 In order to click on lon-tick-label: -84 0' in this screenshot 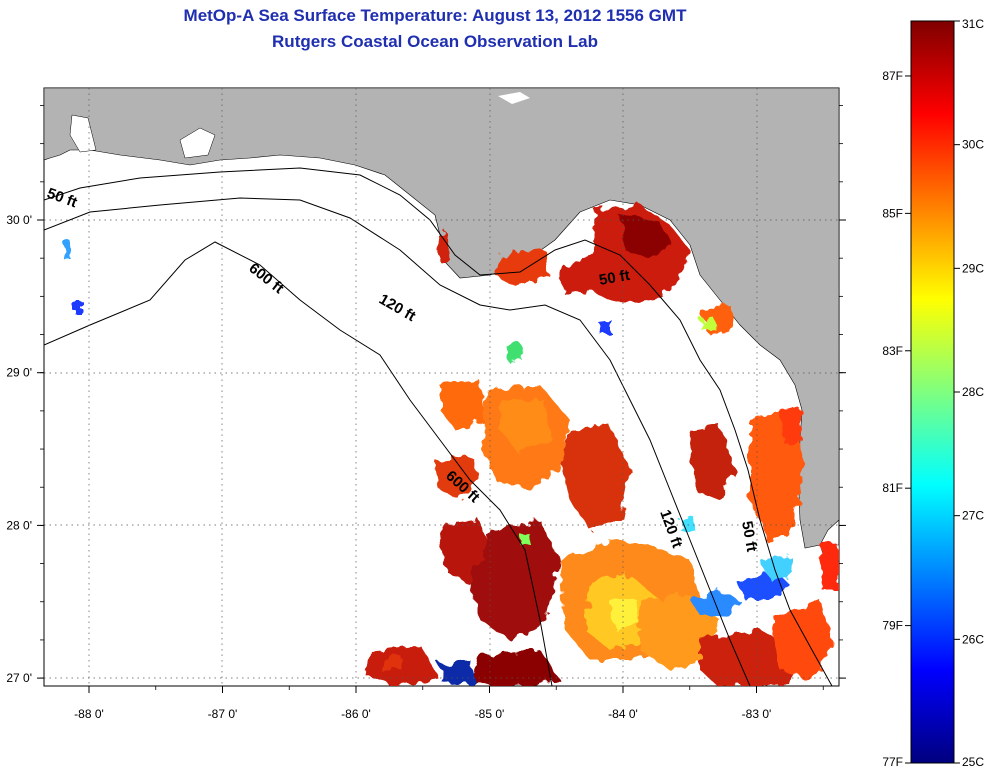, I will do `click(623, 714)`.